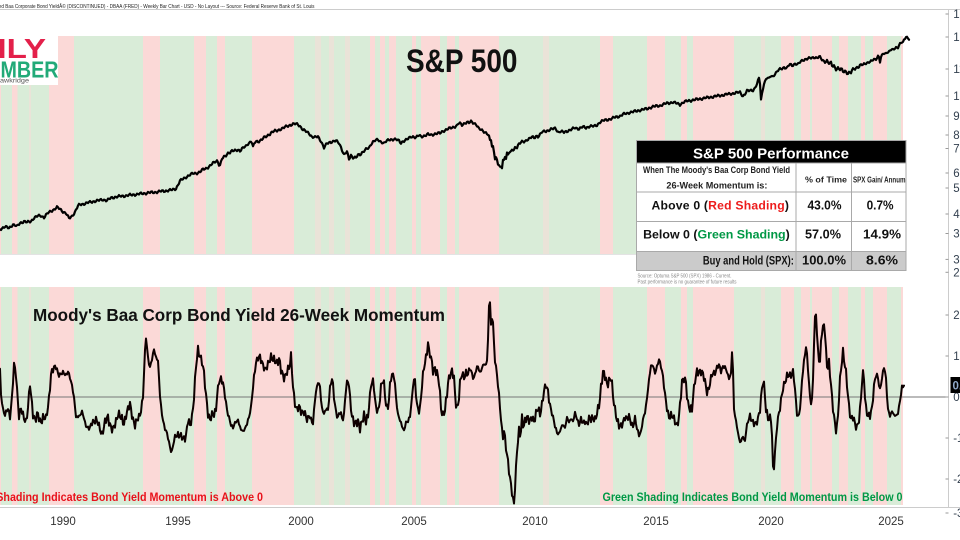 This screenshot has height=540, width=960. Describe the element at coordinates (716, 235) in the screenshot. I see `svg-text: Below 0 (Green Shading)` at that location.